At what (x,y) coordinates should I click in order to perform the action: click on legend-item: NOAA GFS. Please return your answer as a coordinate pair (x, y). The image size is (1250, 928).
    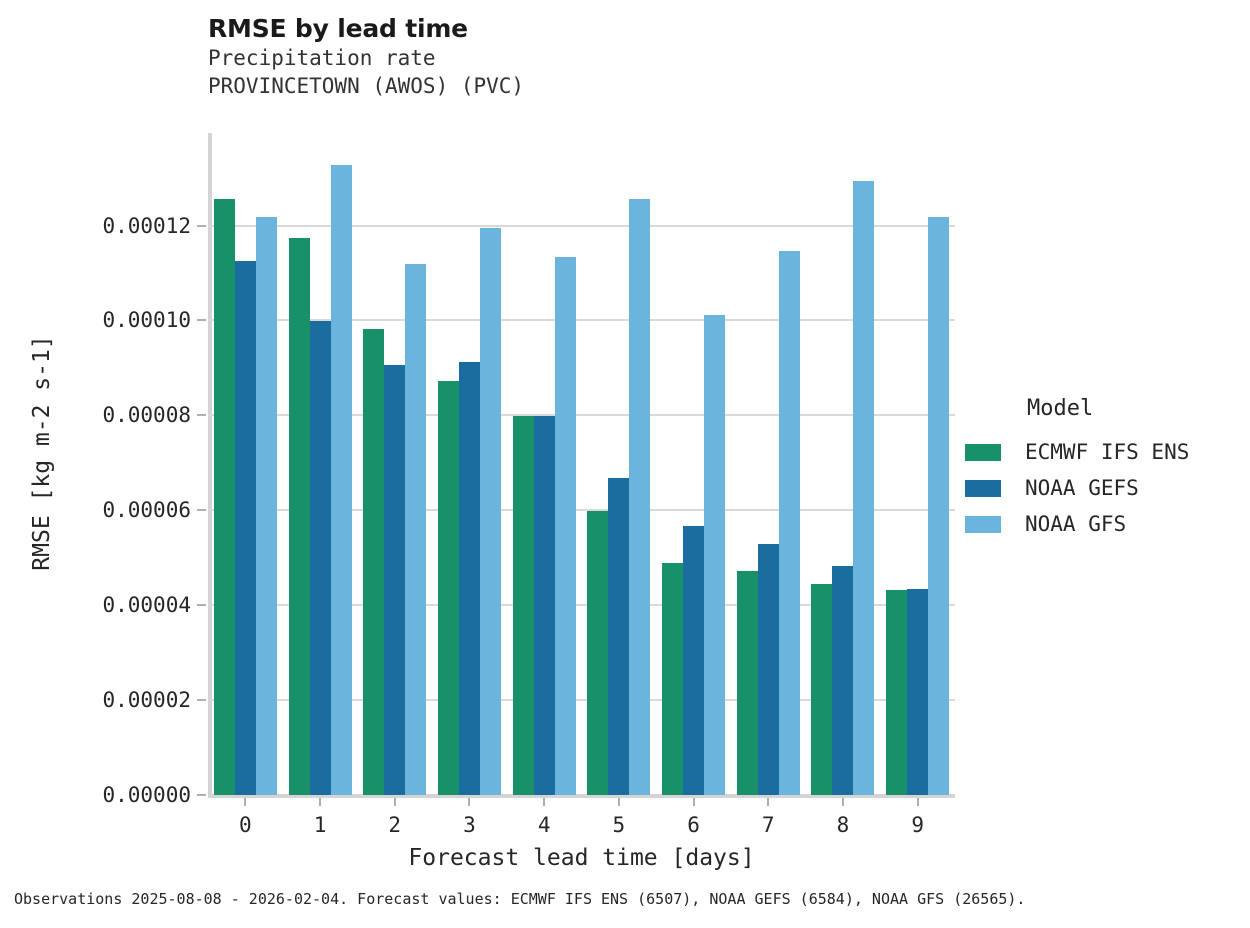
    Looking at the image, I should click on (1107, 524).